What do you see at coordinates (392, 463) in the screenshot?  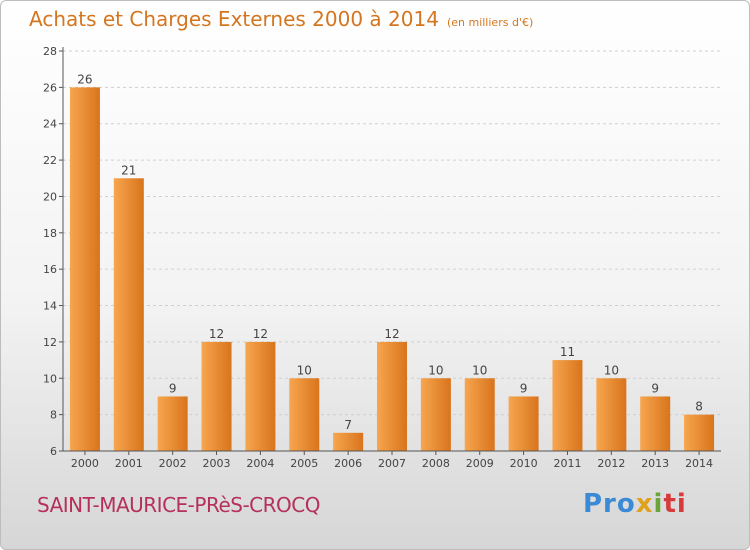 I see `x-tick-label: 2007` at bounding box center [392, 463].